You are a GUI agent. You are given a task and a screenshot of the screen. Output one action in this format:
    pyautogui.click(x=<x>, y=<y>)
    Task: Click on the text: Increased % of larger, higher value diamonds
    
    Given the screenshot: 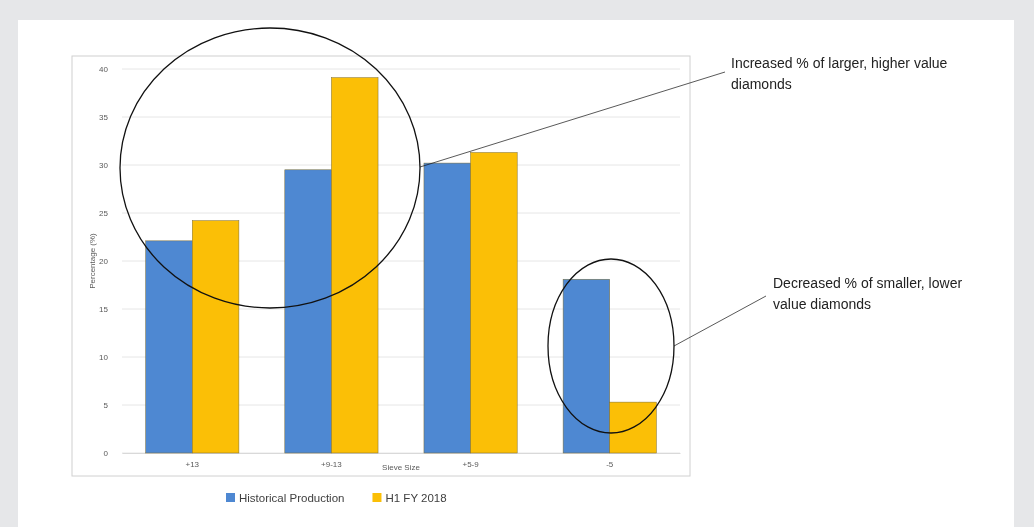 What is the action you would take?
    pyautogui.click(x=839, y=73)
    